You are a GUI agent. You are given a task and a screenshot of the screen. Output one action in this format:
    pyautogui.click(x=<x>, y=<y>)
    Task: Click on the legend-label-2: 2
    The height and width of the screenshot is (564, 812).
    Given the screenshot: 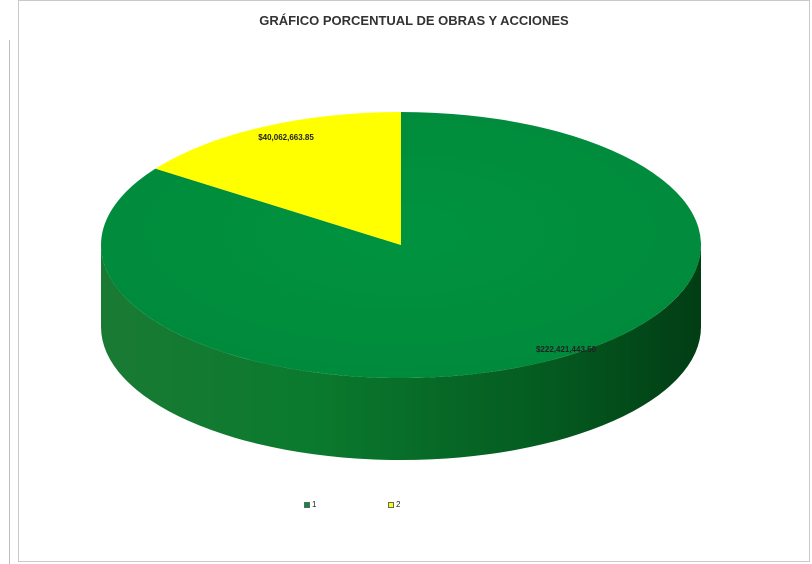 What is the action you would take?
    pyautogui.click(x=398, y=504)
    